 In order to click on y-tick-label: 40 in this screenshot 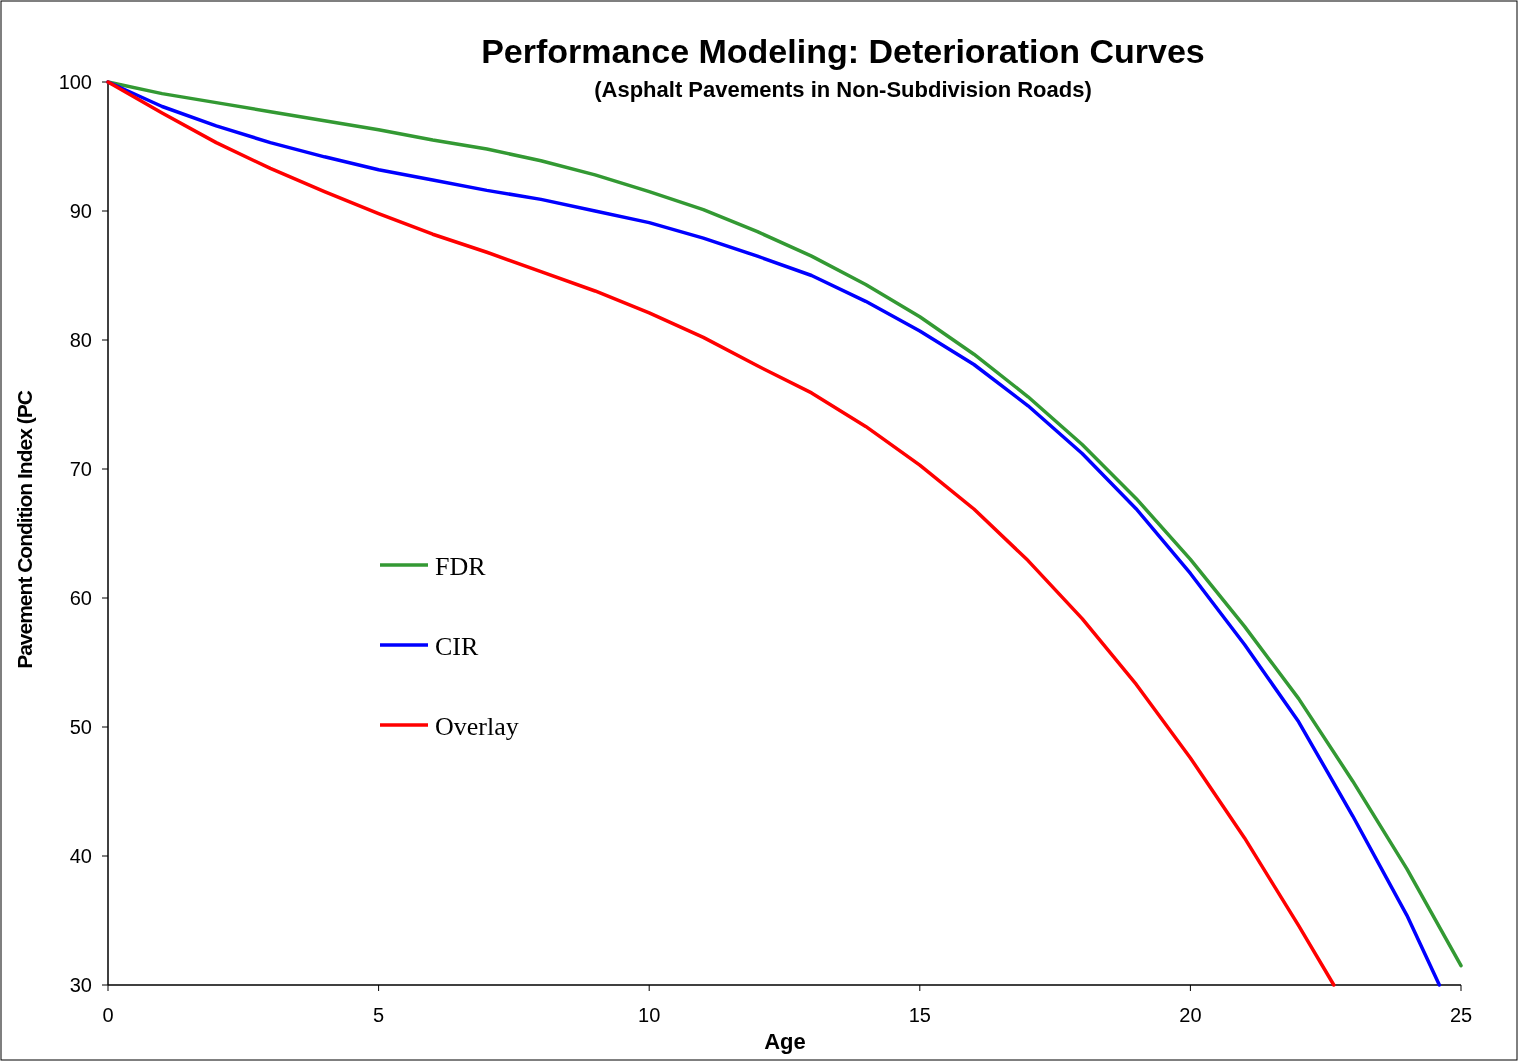, I will do `click(80, 856)`.